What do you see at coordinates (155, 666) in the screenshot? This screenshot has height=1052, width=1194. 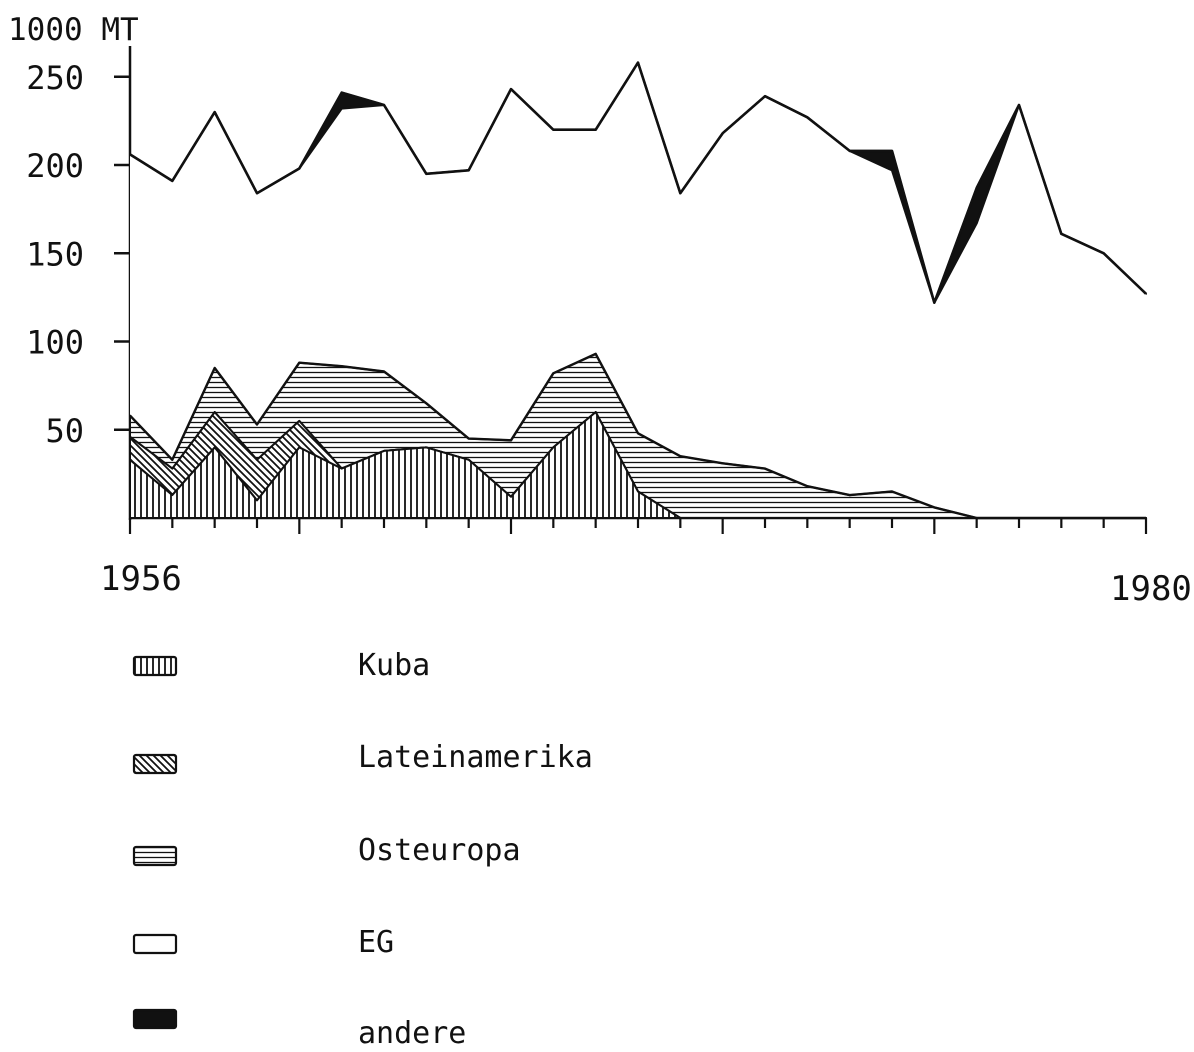 I see `legend-swatch-kuba` at bounding box center [155, 666].